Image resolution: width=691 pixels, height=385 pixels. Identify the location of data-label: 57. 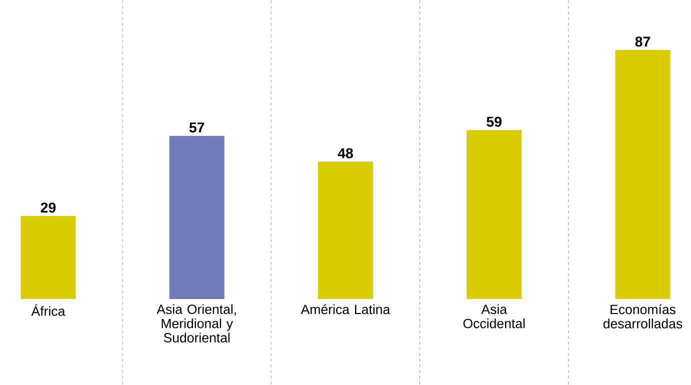
(196, 127).